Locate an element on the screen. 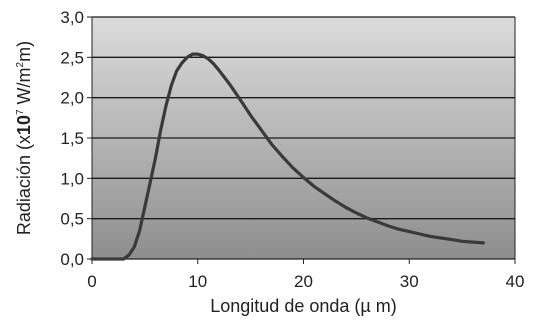 Image resolution: width=540 pixels, height=322 pixels. y-axis-title-exp1: 7 is located at coordinates (20, 112).